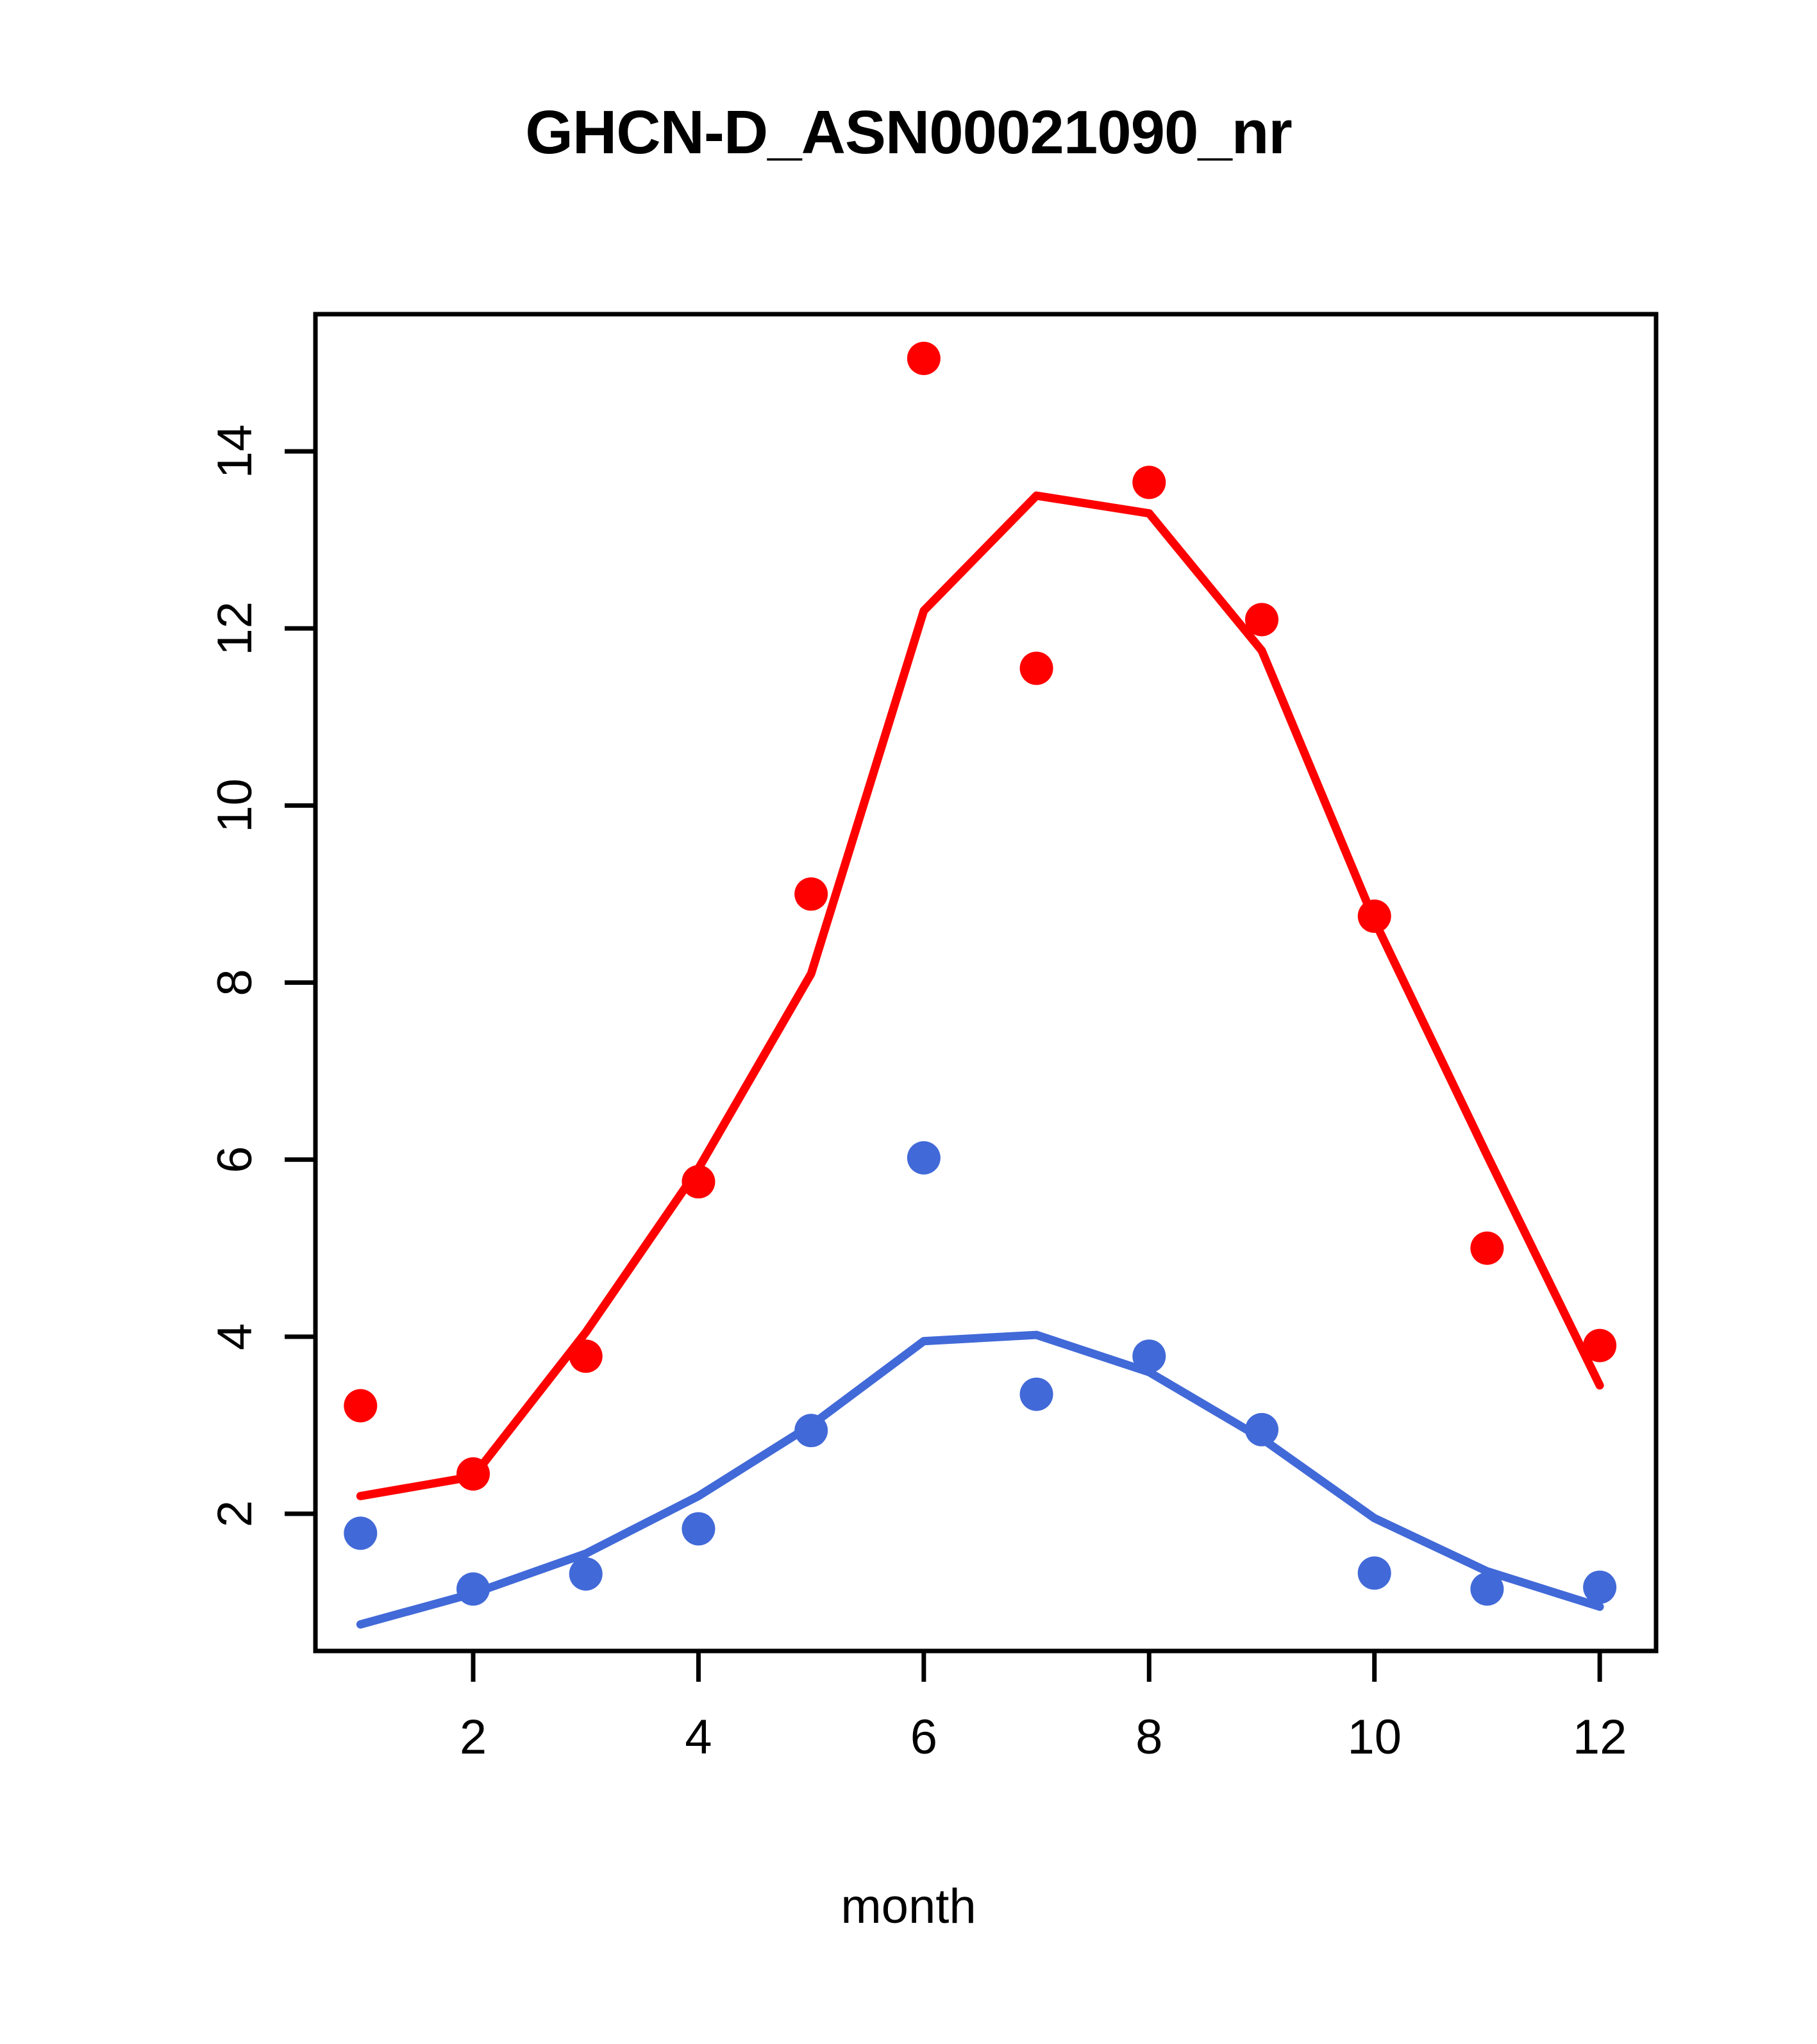 This screenshot has width=1817, height=2044. What do you see at coordinates (908, 1907) in the screenshot?
I see `x-axis-label: month` at bounding box center [908, 1907].